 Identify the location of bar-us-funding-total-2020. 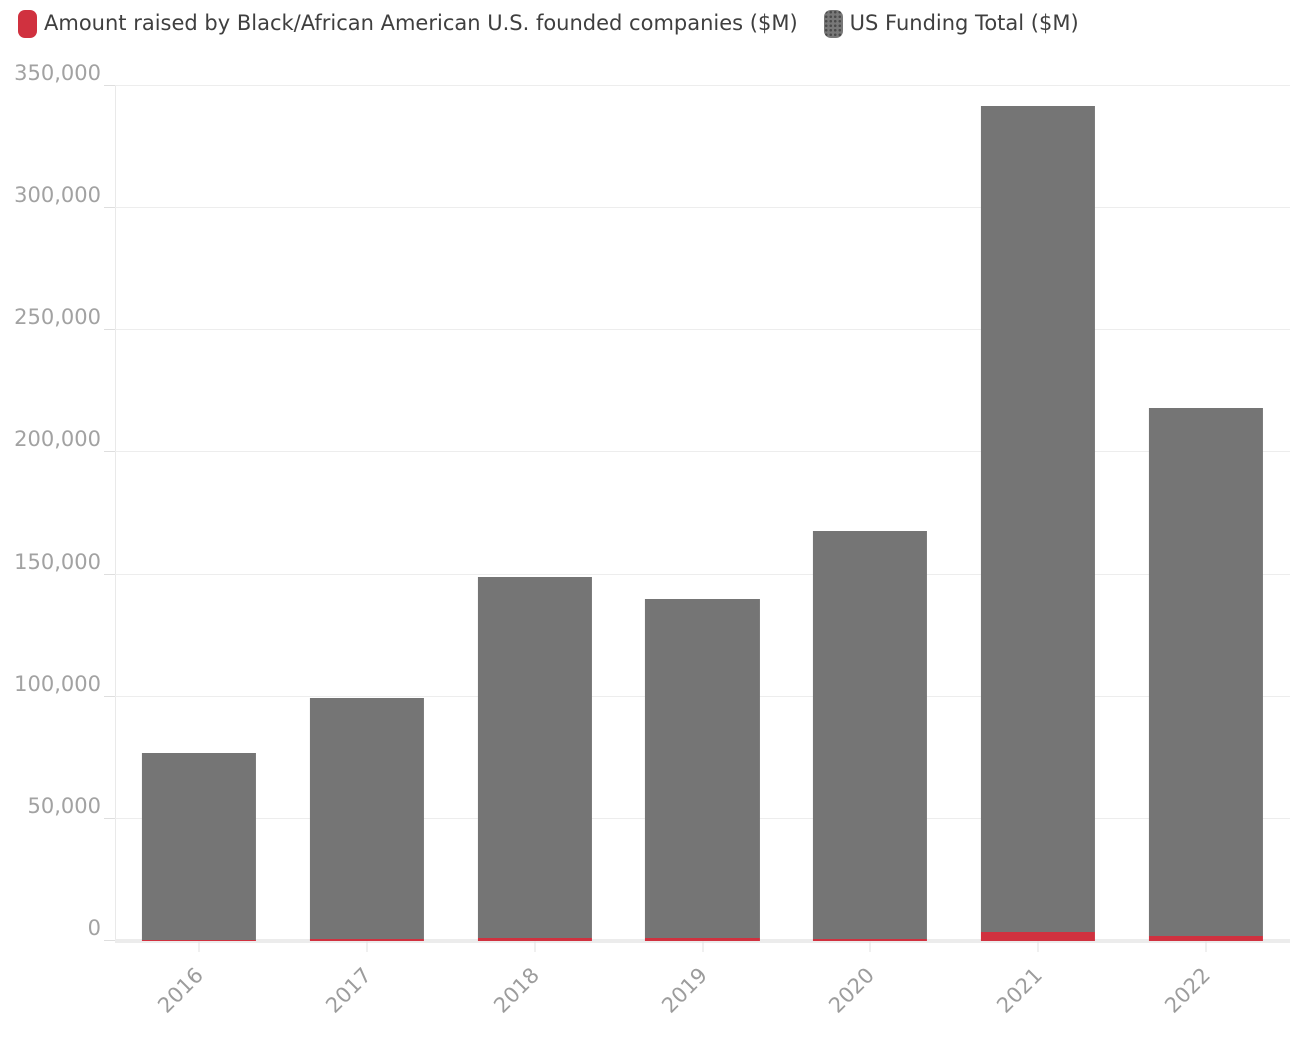
(870, 734).